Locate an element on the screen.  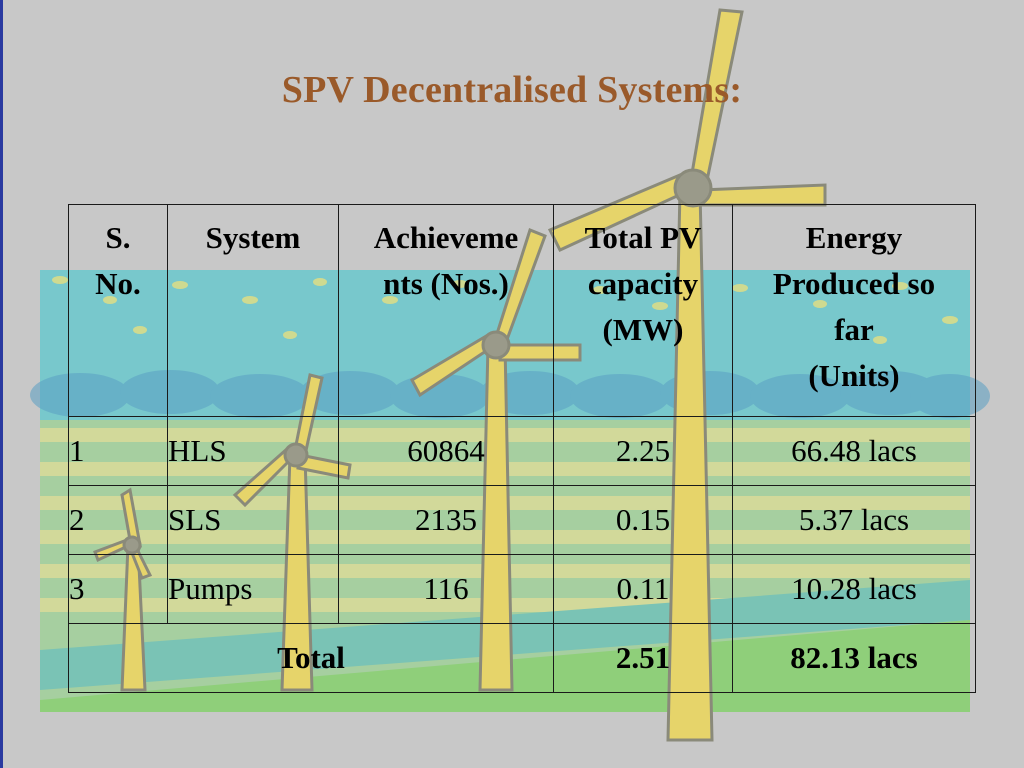
cell-system: SLS is located at coordinates (253, 520).